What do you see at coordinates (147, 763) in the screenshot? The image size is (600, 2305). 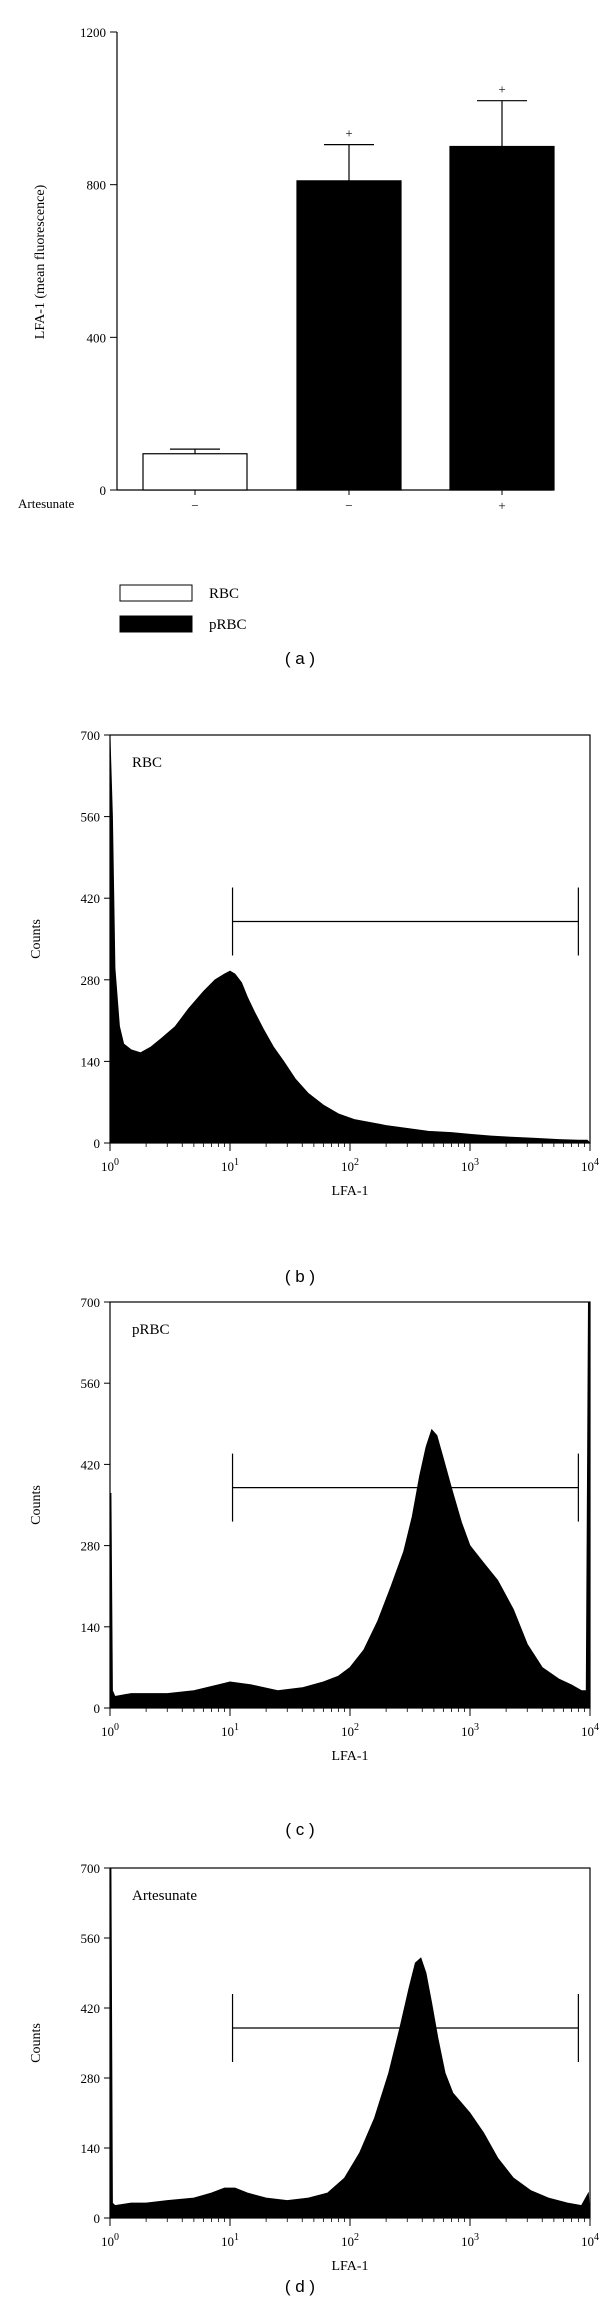 I see `sample-label: RBC` at bounding box center [147, 763].